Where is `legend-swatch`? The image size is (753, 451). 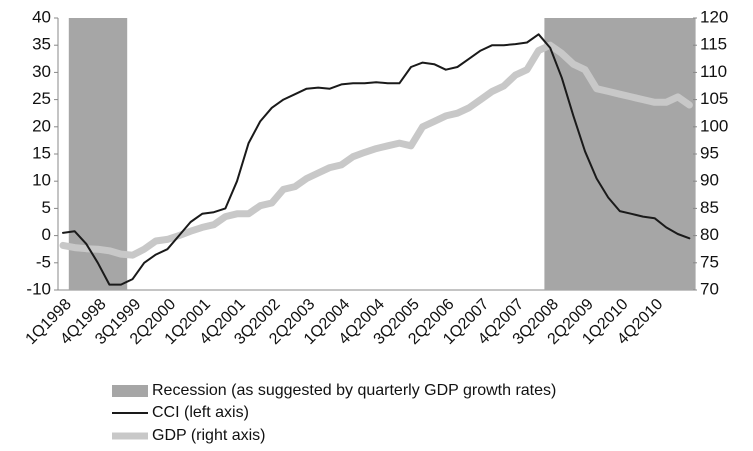
legend-swatch is located at coordinates (130, 391).